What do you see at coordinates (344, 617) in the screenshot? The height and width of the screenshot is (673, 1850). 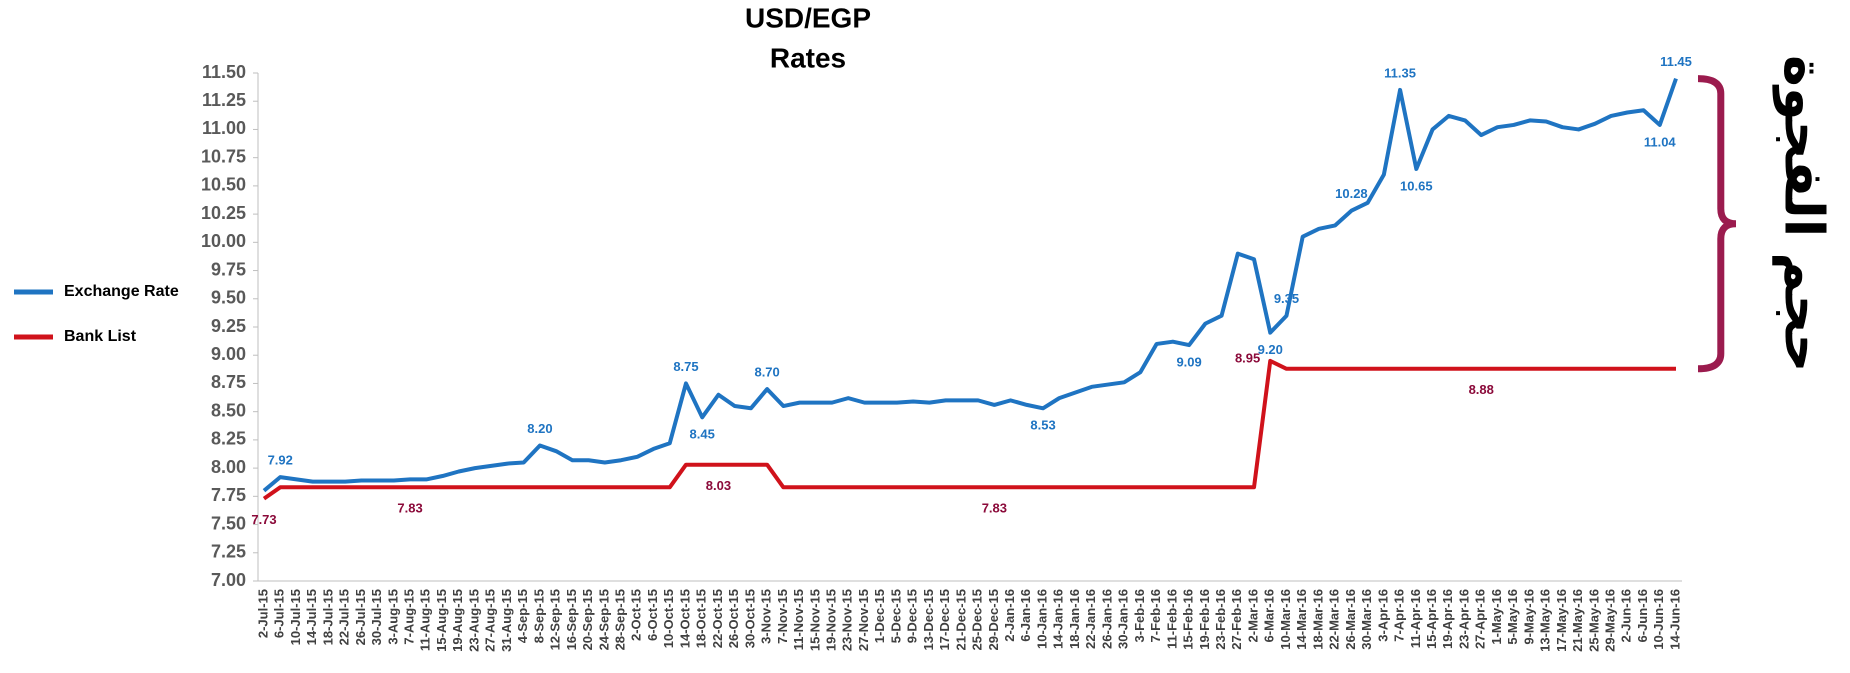 I see `x-tick-label: 22-Jul-15` at bounding box center [344, 617].